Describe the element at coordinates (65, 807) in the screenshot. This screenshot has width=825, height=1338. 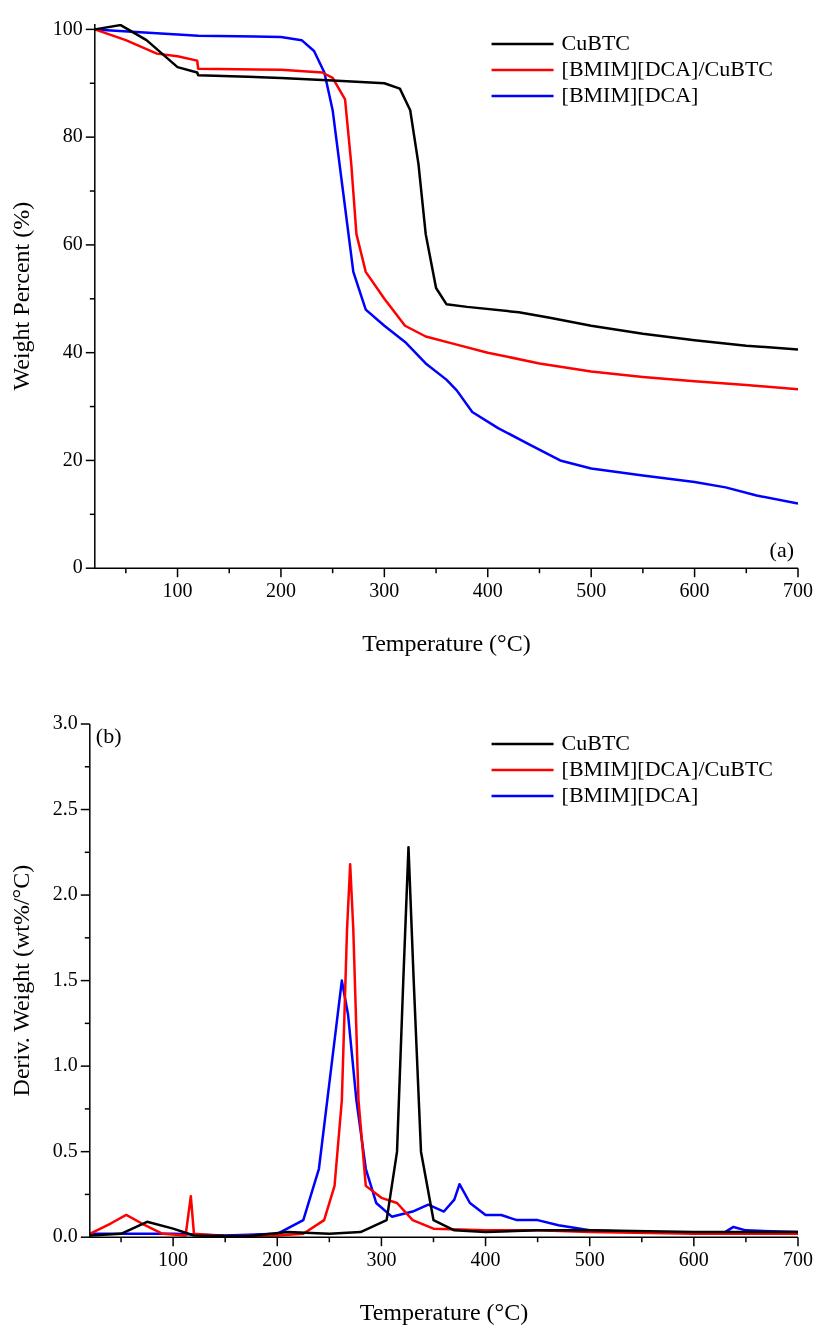
I see `y-tick-label: 2.5` at that location.